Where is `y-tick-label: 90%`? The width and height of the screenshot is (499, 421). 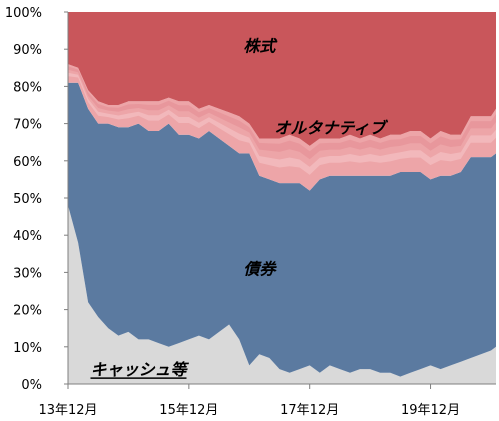 y-tick-label: 90% is located at coordinates (27, 50).